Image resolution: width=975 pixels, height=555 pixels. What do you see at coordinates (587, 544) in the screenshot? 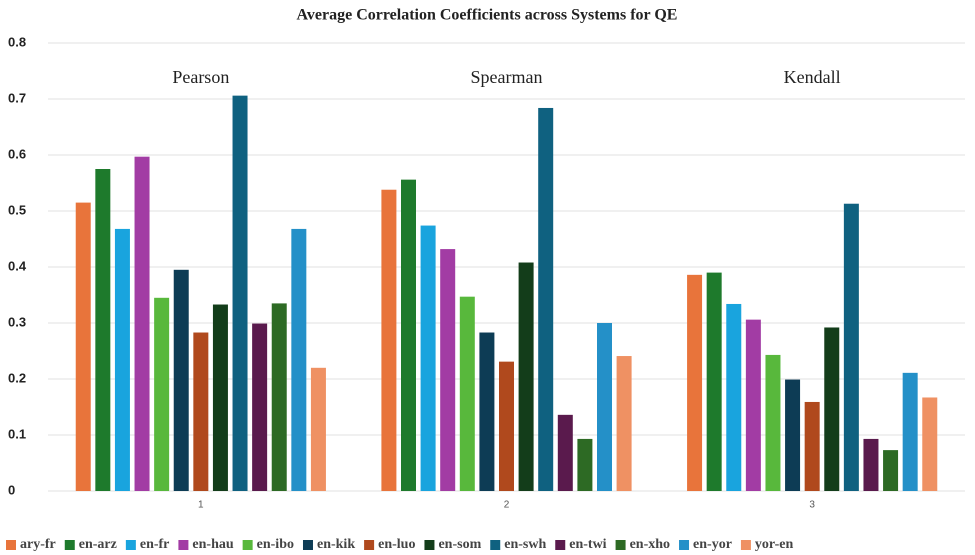
I see `legend-label: en-twi` at bounding box center [587, 544].